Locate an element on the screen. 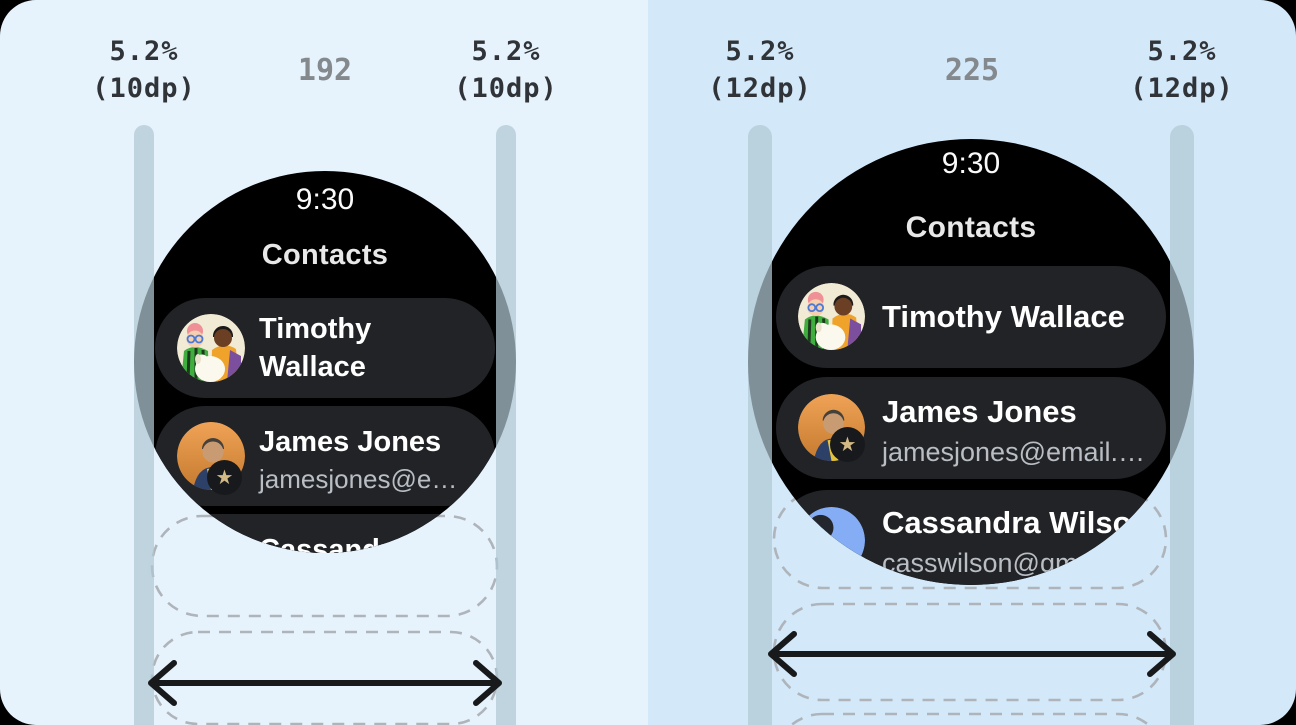 The height and width of the screenshot is (725, 1296). margin-label-right: 5.2% (10dp) is located at coordinates (506, 70).